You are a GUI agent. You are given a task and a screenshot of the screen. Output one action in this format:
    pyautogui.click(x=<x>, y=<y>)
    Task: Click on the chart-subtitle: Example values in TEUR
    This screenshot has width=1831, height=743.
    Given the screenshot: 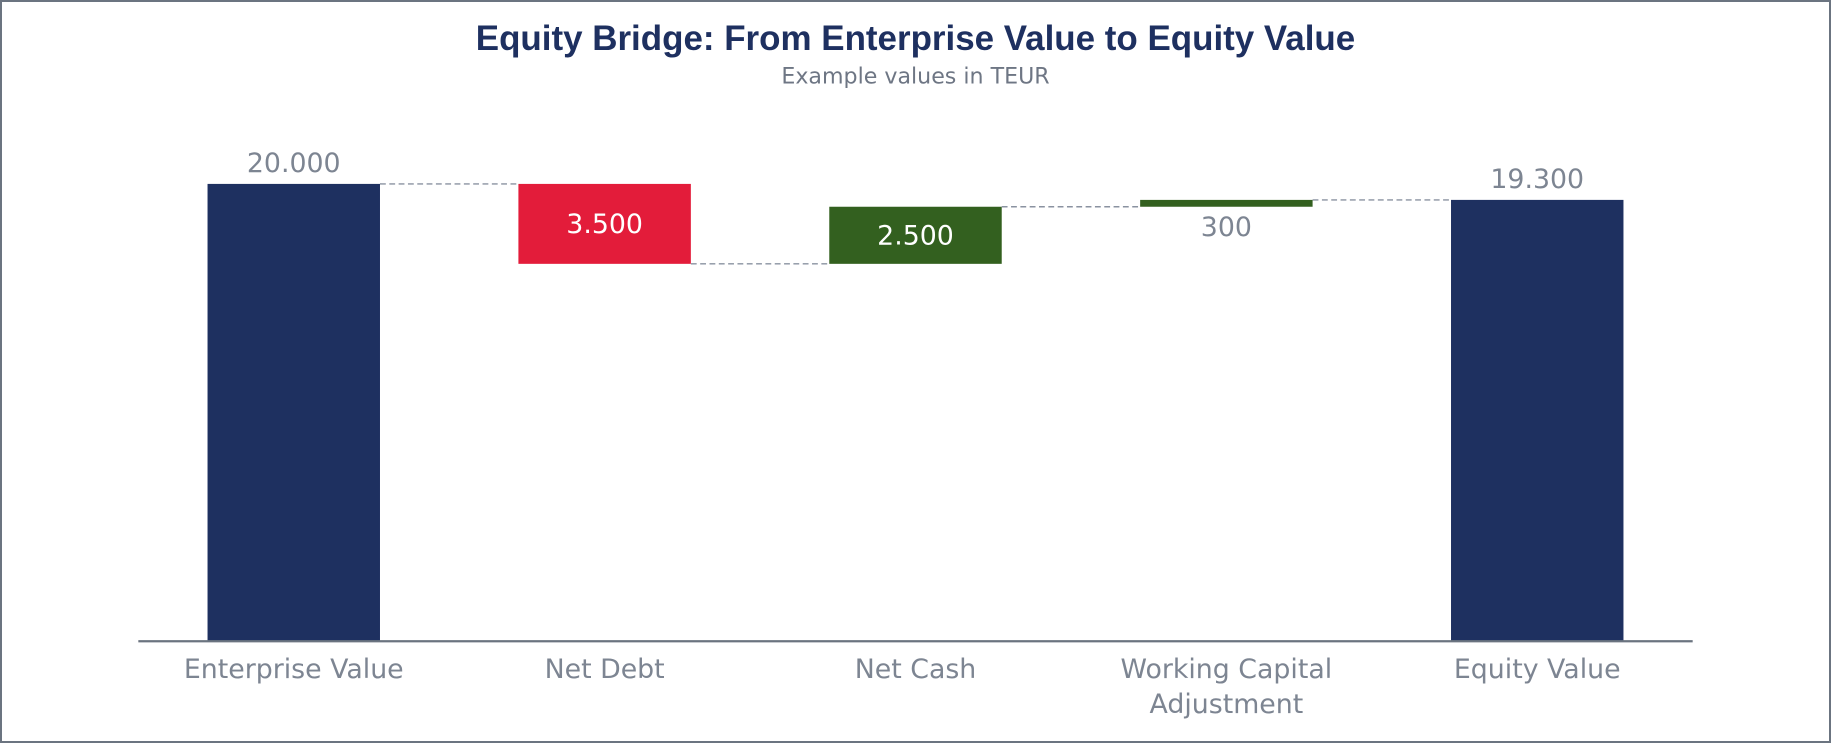 What is the action you would take?
    pyautogui.click(x=915, y=77)
    